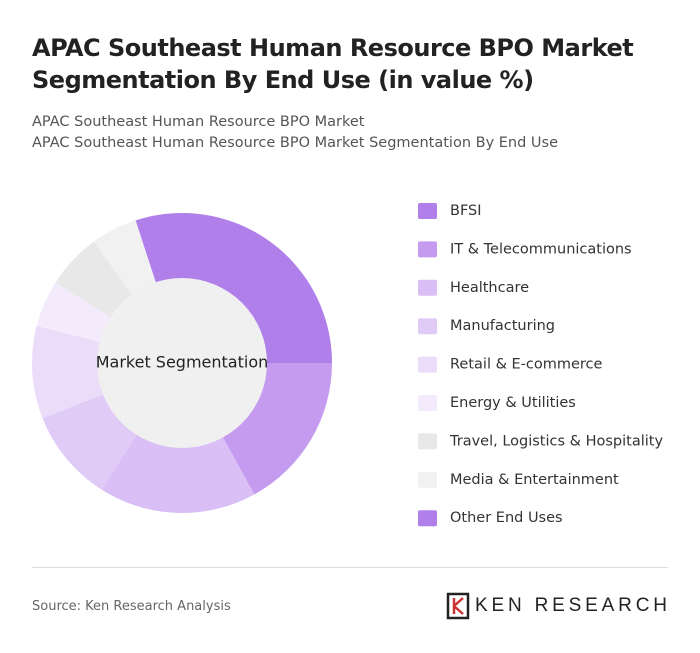 This screenshot has width=700, height=653. Describe the element at coordinates (506, 518) in the screenshot. I see `legend-label: Other End Uses` at that location.